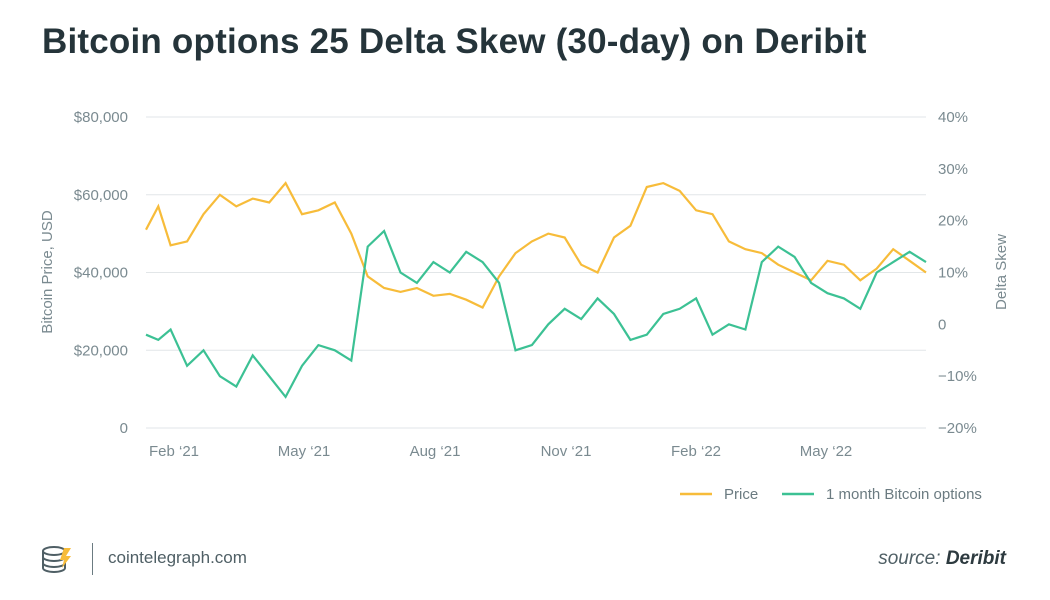  I want to click on x-tick-label: Aug ‘21, so click(435, 451).